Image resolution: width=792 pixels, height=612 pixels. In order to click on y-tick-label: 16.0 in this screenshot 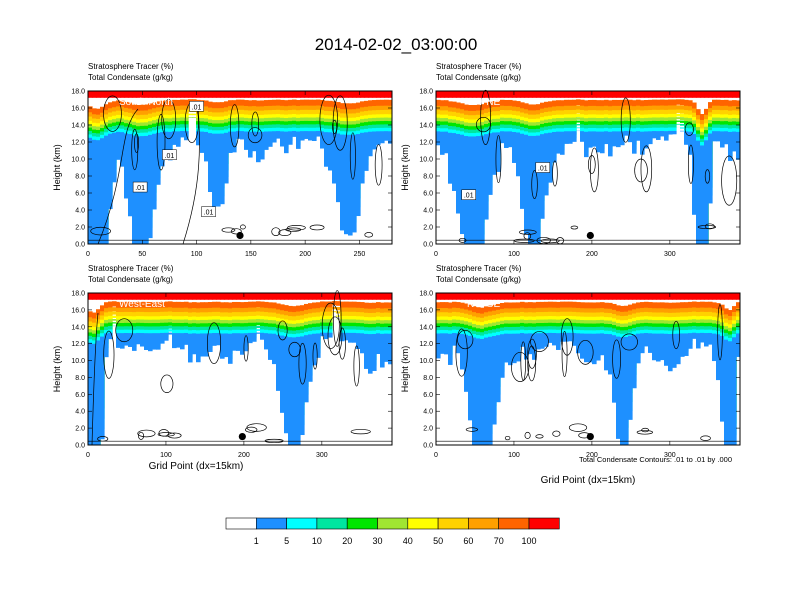, I will do `click(426, 310)`.